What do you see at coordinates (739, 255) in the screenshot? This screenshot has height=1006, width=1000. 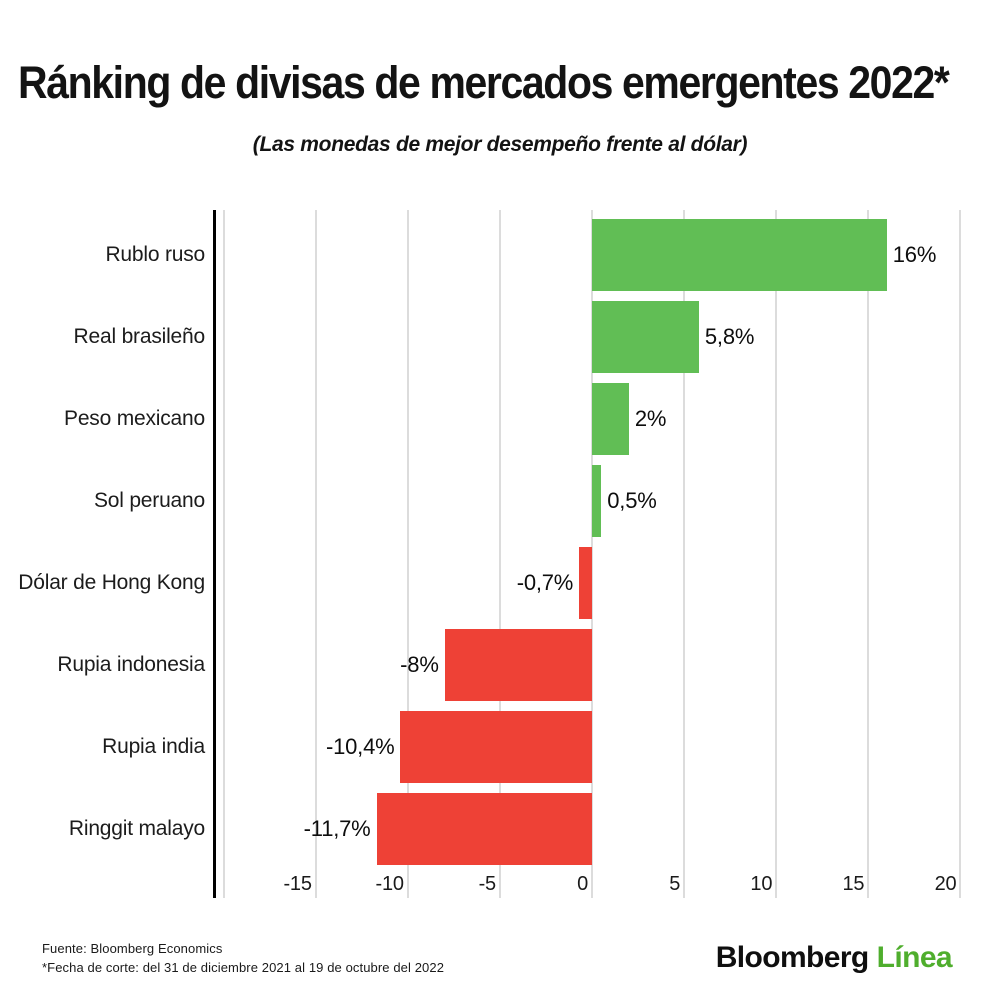 I see `bar-rublo-ruso` at bounding box center [739, 255].